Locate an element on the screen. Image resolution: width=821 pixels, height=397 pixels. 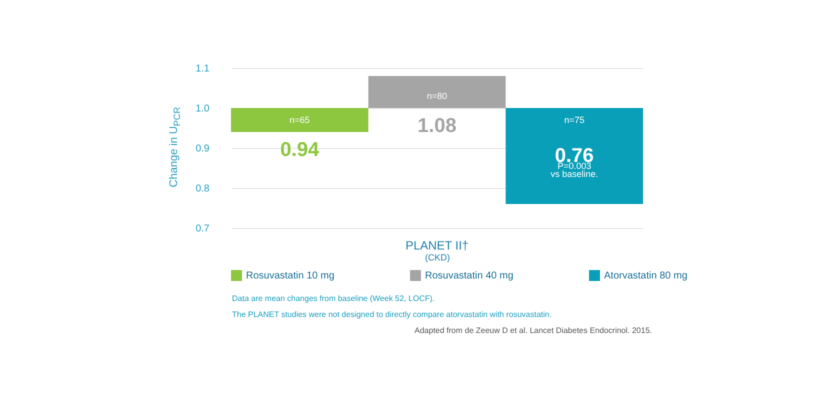
legend-label: Rosuvastatin 40 mg is located at coordinates (469, 276).